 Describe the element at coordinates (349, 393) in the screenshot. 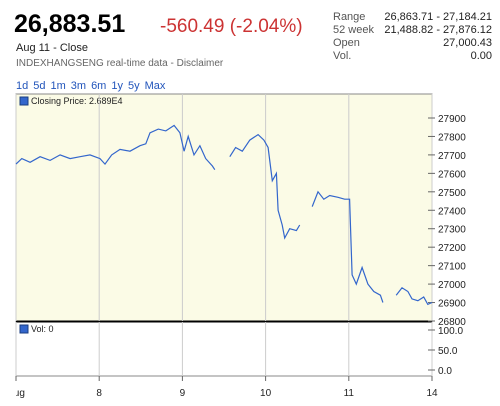

I see `x-tick-label: 11` at that location.